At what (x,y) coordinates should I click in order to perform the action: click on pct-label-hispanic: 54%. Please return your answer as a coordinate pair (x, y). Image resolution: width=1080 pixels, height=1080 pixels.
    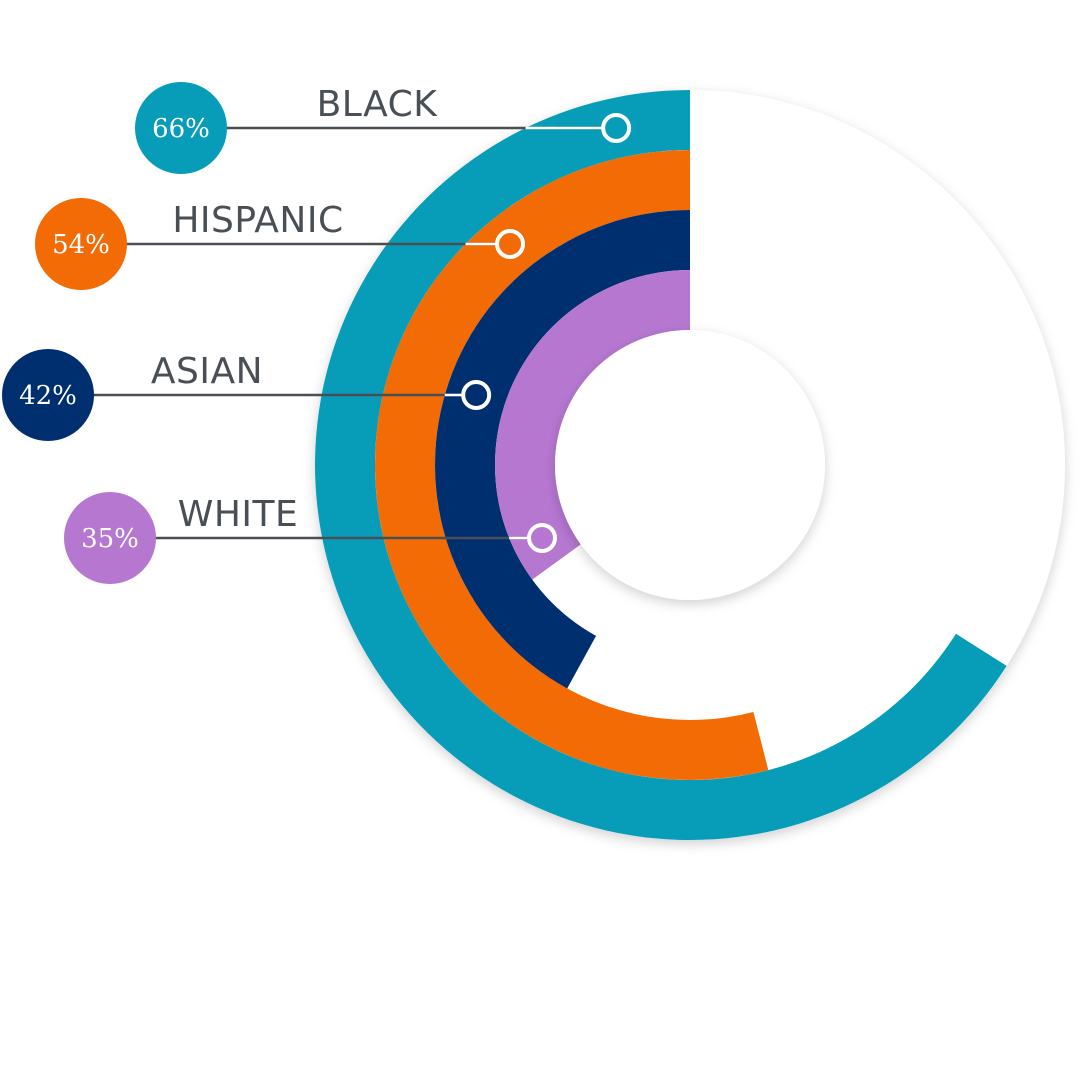
    Looking at the image, I should click on (81, 245).